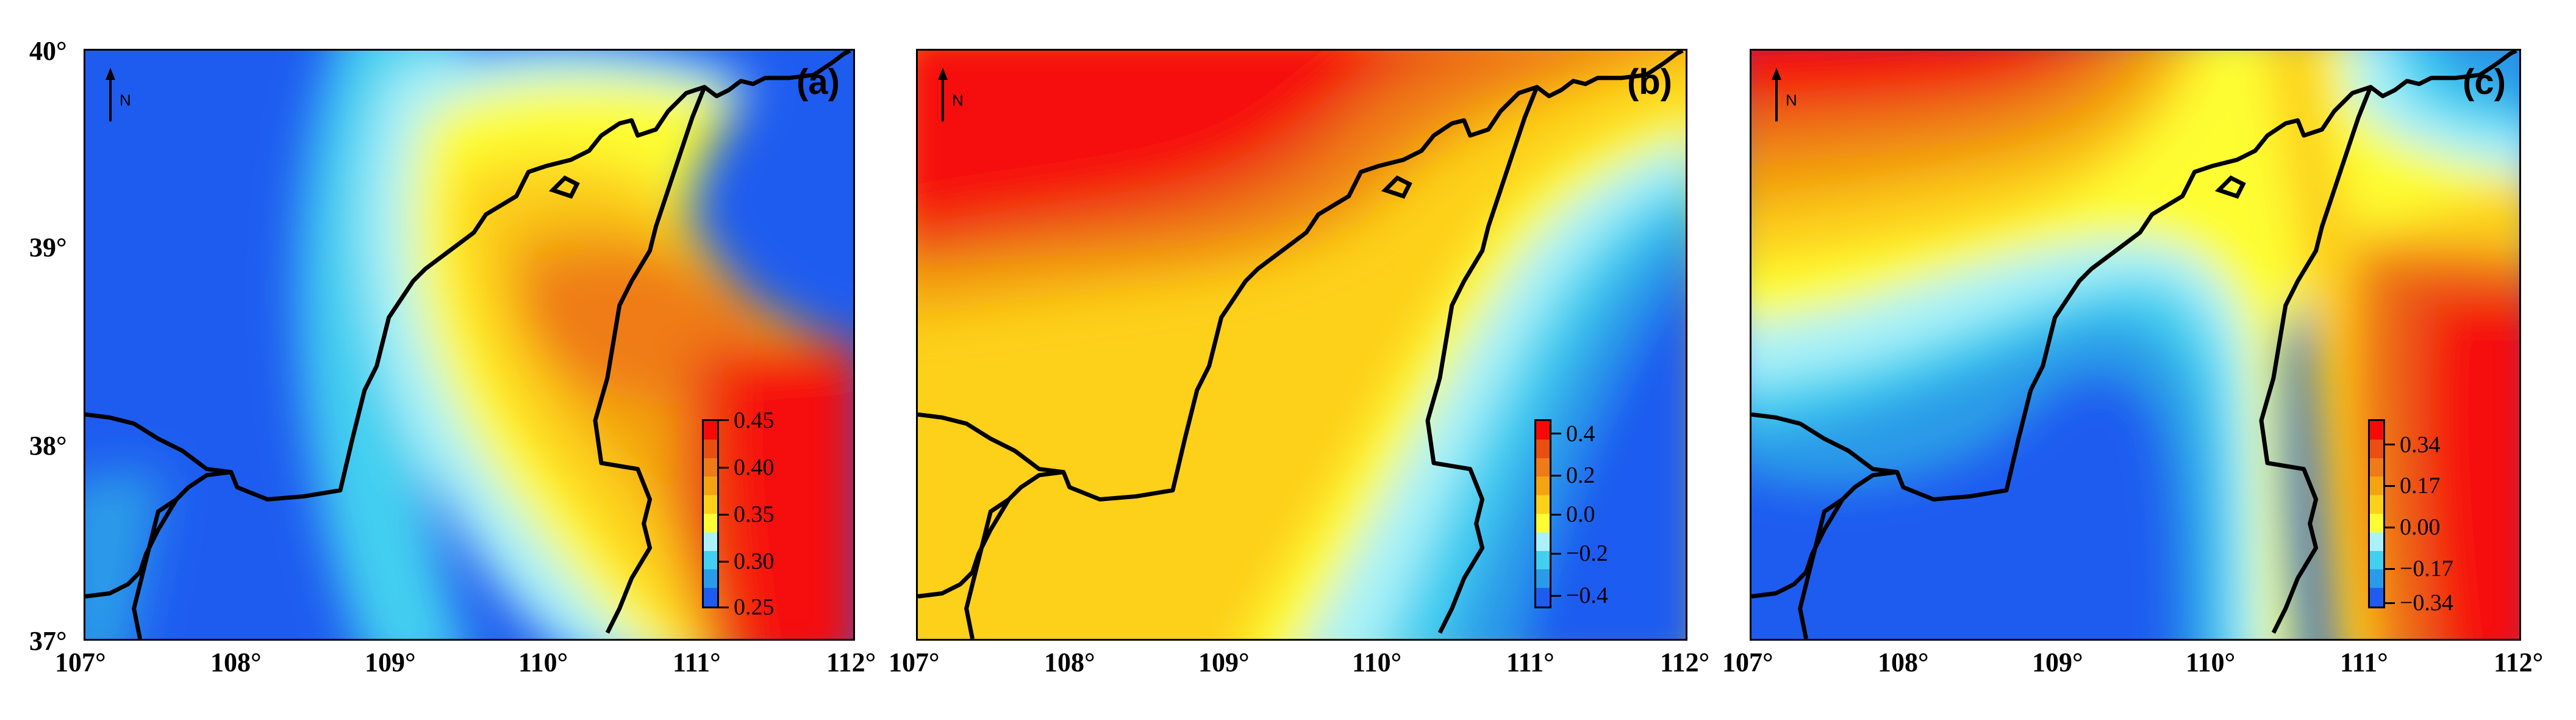 This screenshot has width=2576, height=720. What do you see at coordinates (2426, 603) in the screenshot?
I see `colorbar-tick-label: −0.34` at bounding box center [2426, 603].